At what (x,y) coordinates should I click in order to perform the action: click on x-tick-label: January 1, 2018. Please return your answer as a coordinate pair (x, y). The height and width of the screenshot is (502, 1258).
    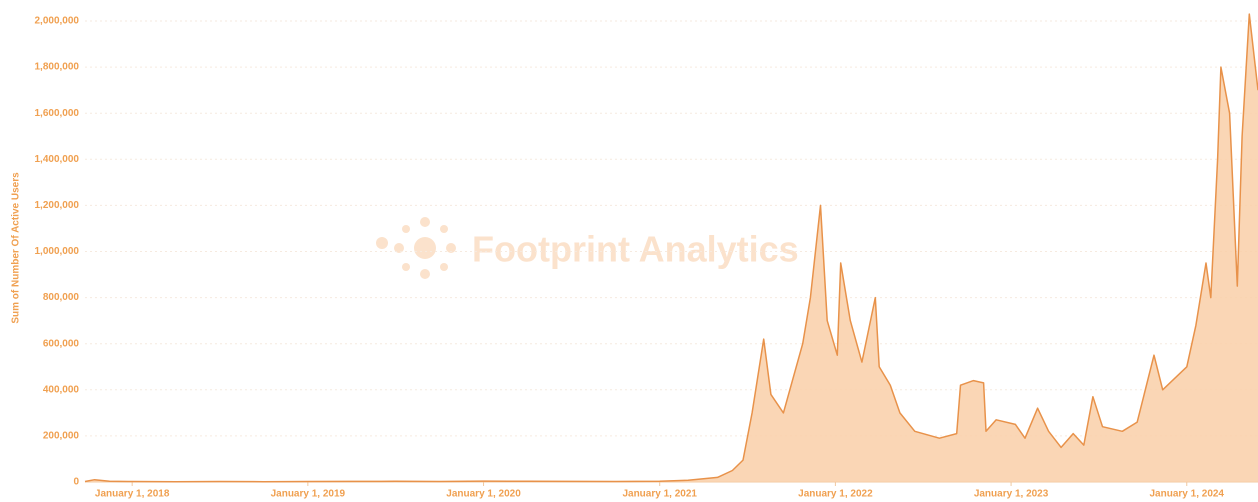
    Looking at the image, I should click on (132, 494).